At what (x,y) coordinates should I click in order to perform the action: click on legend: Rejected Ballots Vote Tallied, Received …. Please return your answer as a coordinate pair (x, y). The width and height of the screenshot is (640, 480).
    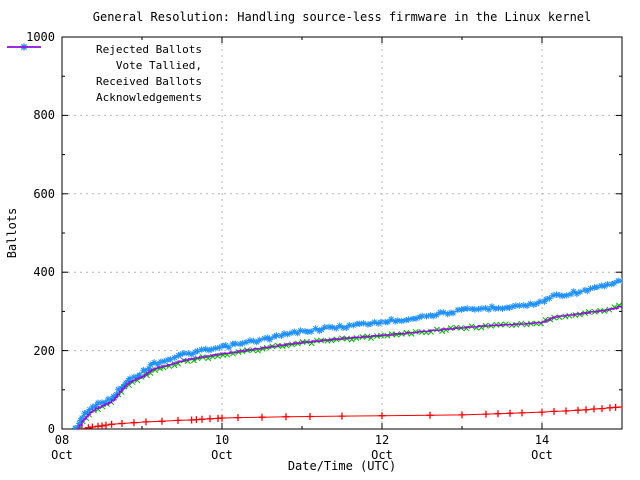
    Looking at the image, I should click on (101, 73).